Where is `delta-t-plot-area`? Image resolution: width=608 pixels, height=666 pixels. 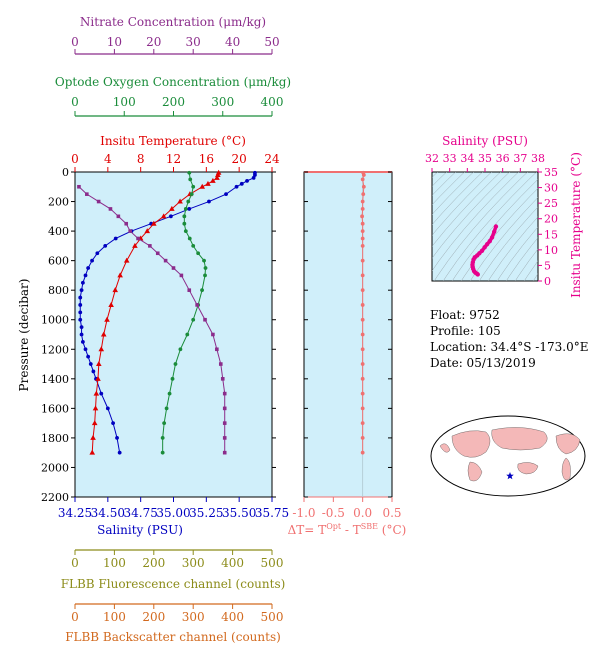 delta-t-plot-area is located at coordinates (348, 334).